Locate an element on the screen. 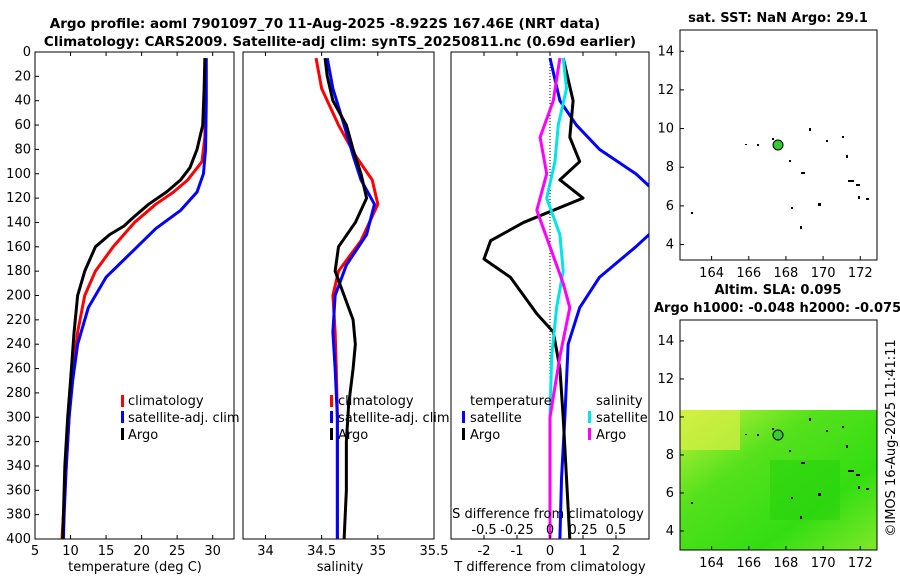 Image resolution: width=900 pixels, height=580 pixels. sst-y-tick-label-5: 14 is located at coordinates (665, 51).